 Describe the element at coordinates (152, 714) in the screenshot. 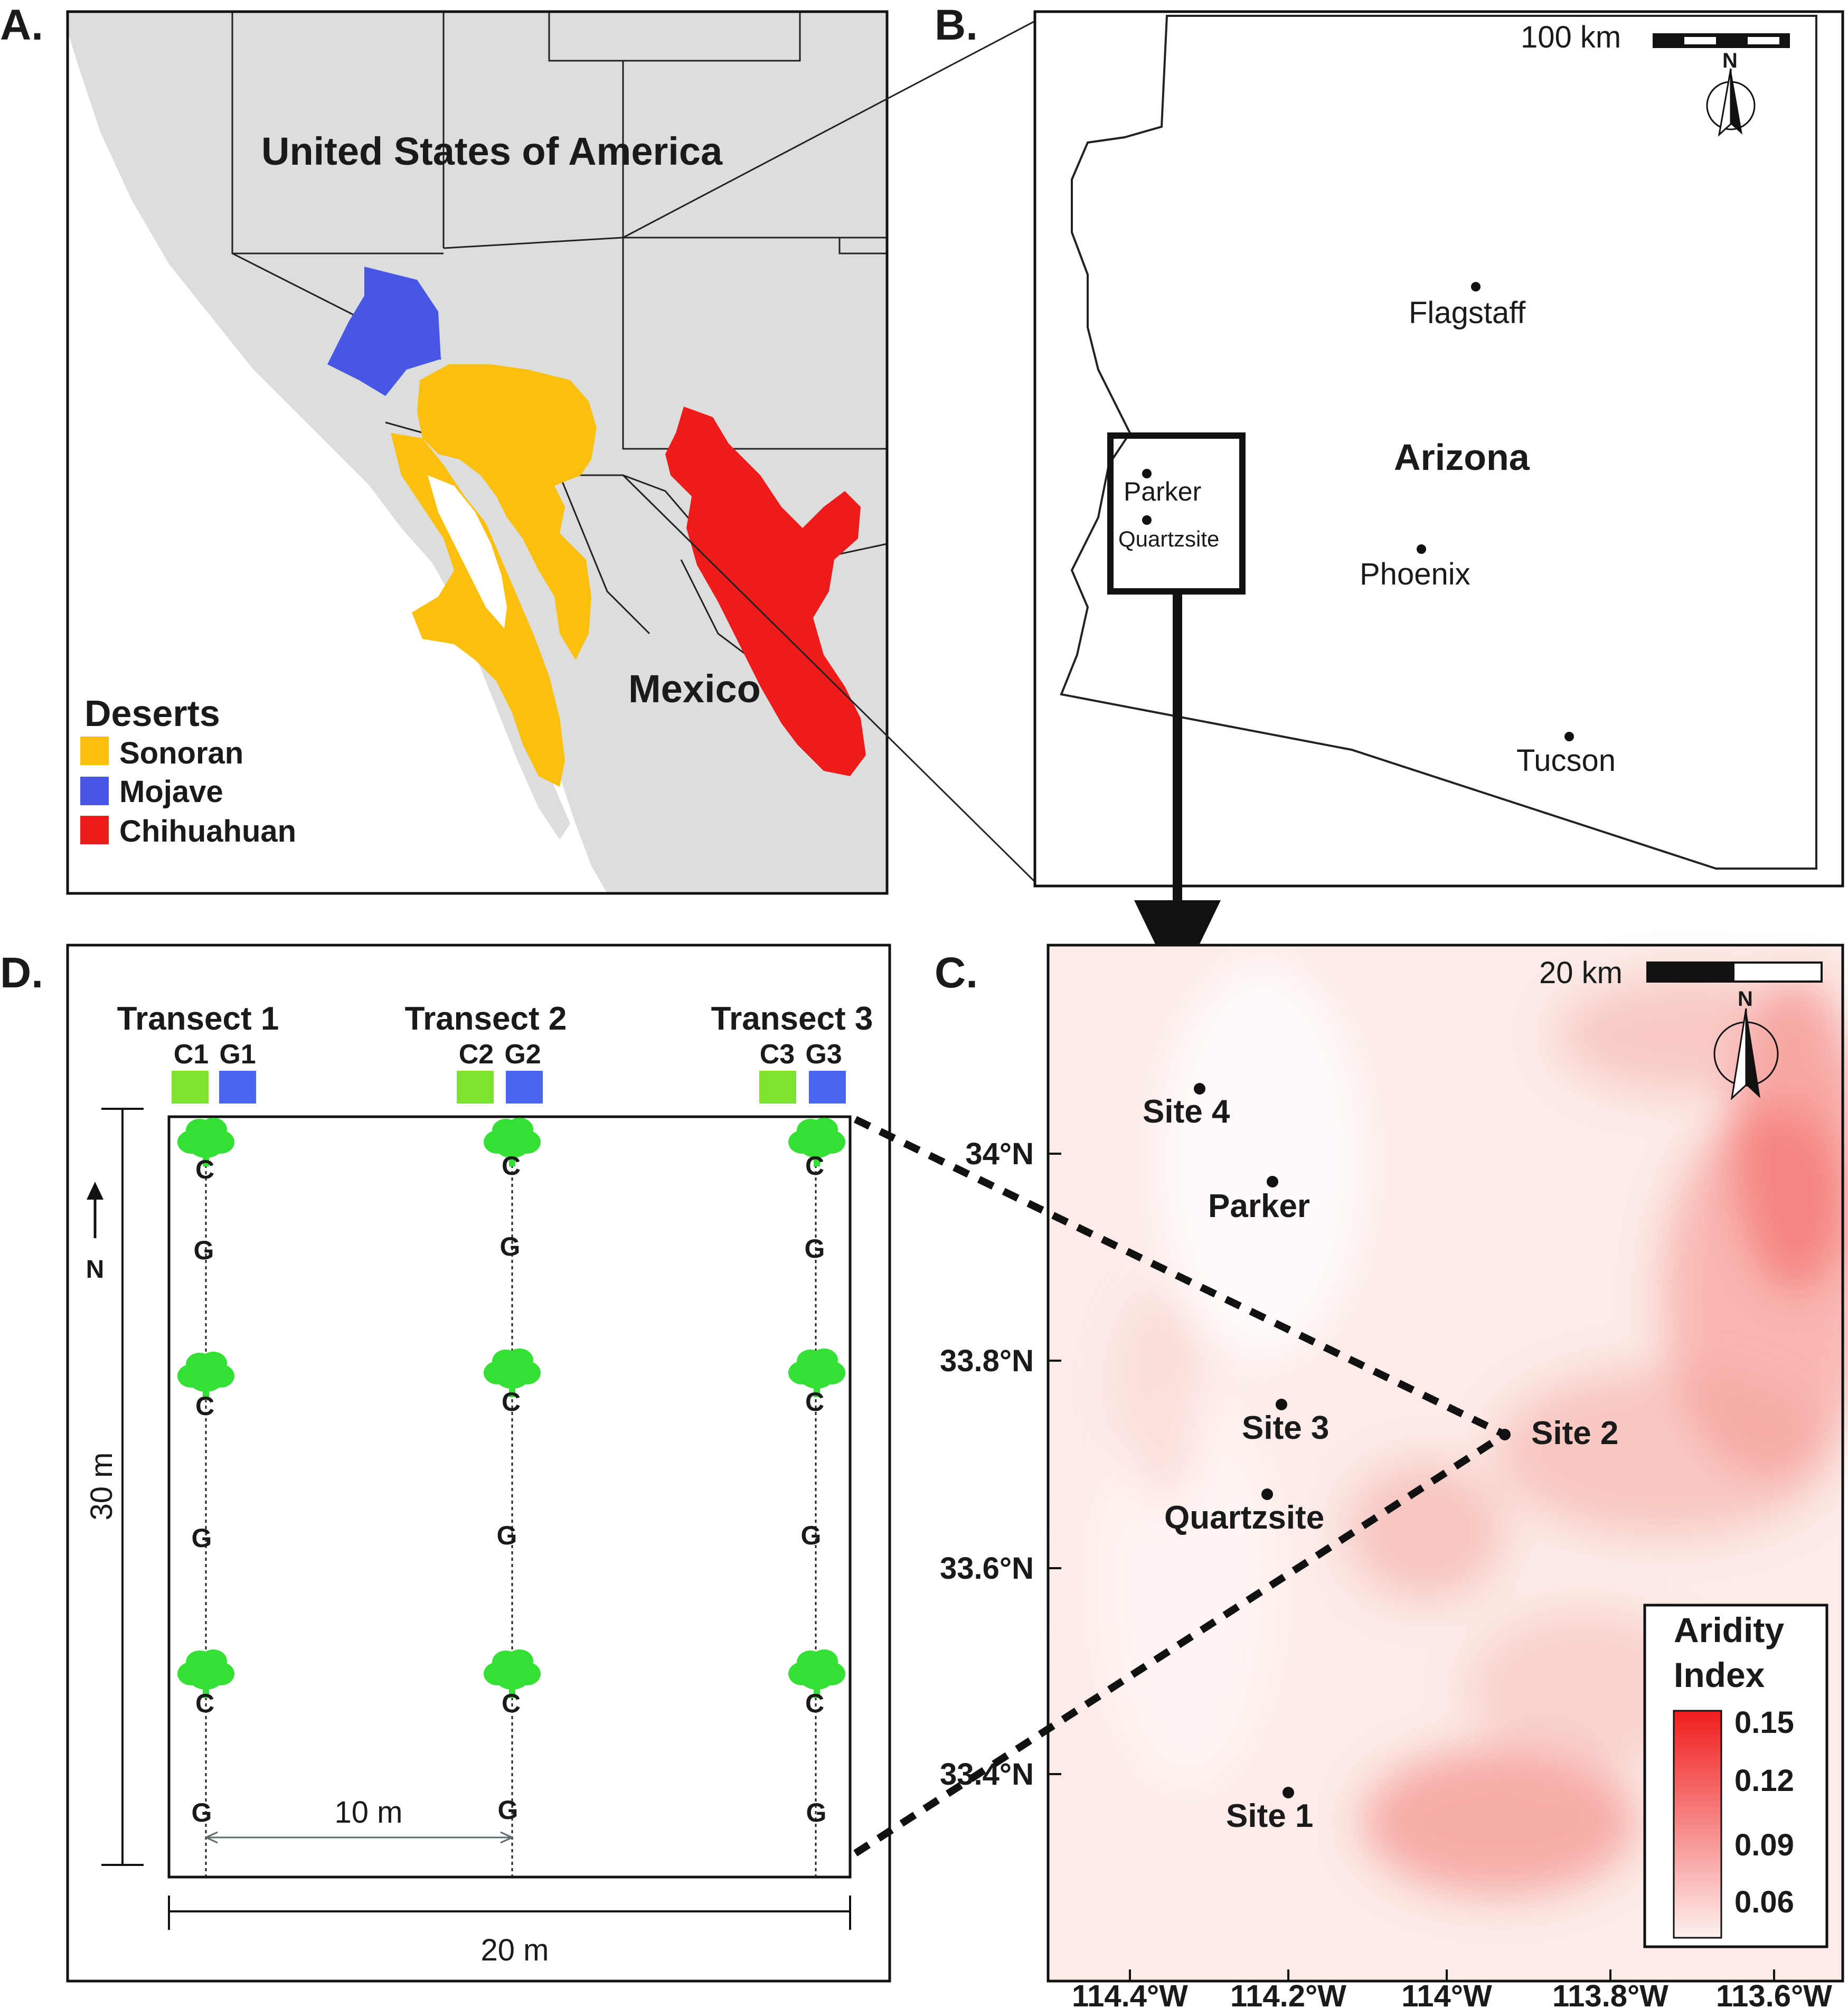

I see `legend-title: Deserts` at that location.